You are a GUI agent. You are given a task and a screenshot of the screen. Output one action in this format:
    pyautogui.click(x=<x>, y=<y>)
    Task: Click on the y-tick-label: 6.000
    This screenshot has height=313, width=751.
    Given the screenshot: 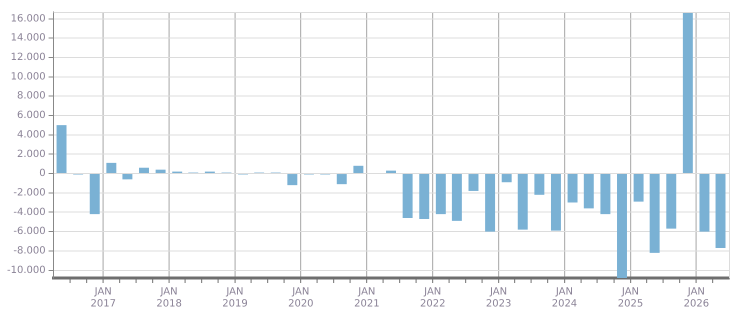 What is the action you would take?
    pyautogui.click(x=31, y=116)
    